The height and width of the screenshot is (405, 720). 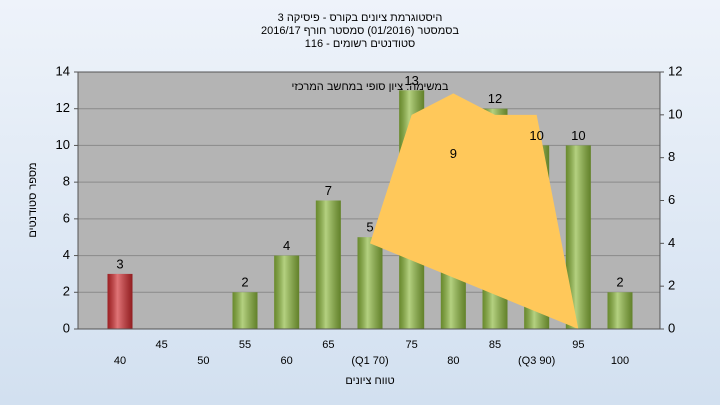 I want to click on x-tick-label: (Q3 90), so click(x=536, y=361).